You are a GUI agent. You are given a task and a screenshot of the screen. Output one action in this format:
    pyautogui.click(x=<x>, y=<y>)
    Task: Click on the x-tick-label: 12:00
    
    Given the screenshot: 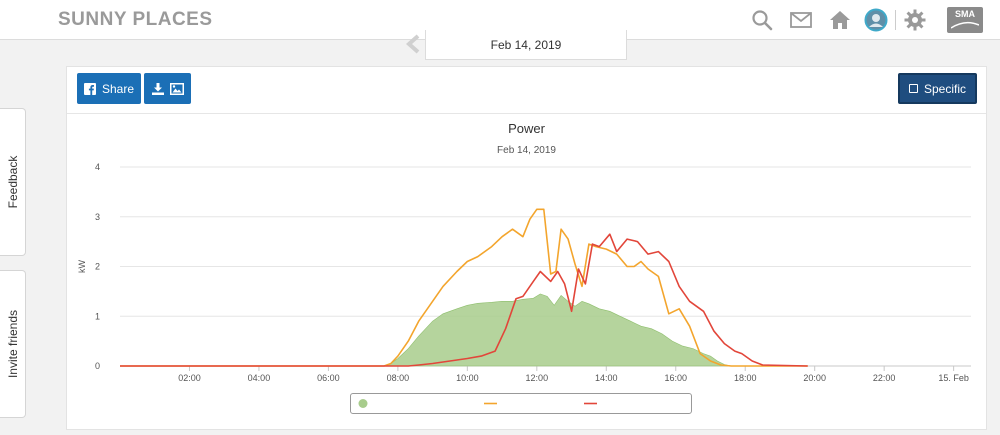 What is the action you would take?
    pyautogui.click(x=537, y=378)
    